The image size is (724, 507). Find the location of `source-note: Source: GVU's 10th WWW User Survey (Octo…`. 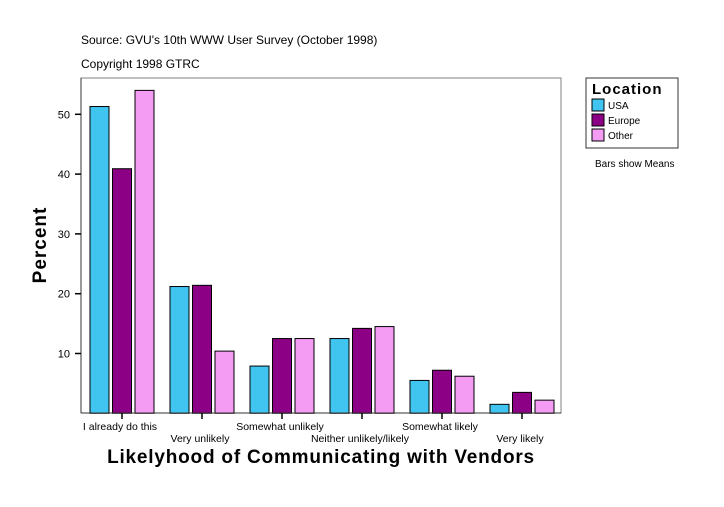

source-note: Source: GVU's 10th WWW User Survey (Octo… is located at coordinates (229, 40).